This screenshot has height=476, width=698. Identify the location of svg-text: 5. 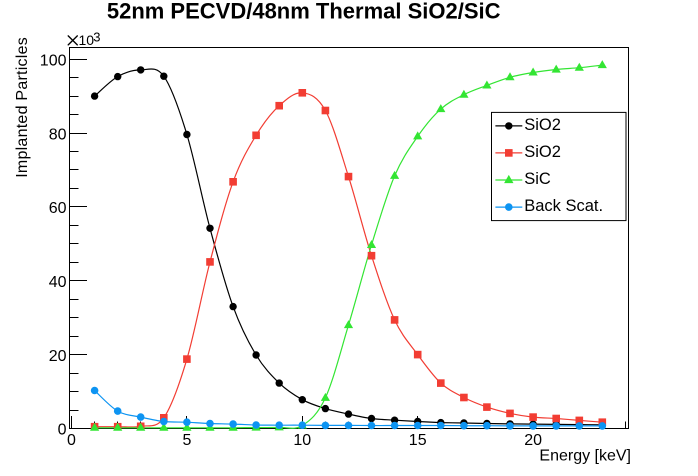
(186, 440).